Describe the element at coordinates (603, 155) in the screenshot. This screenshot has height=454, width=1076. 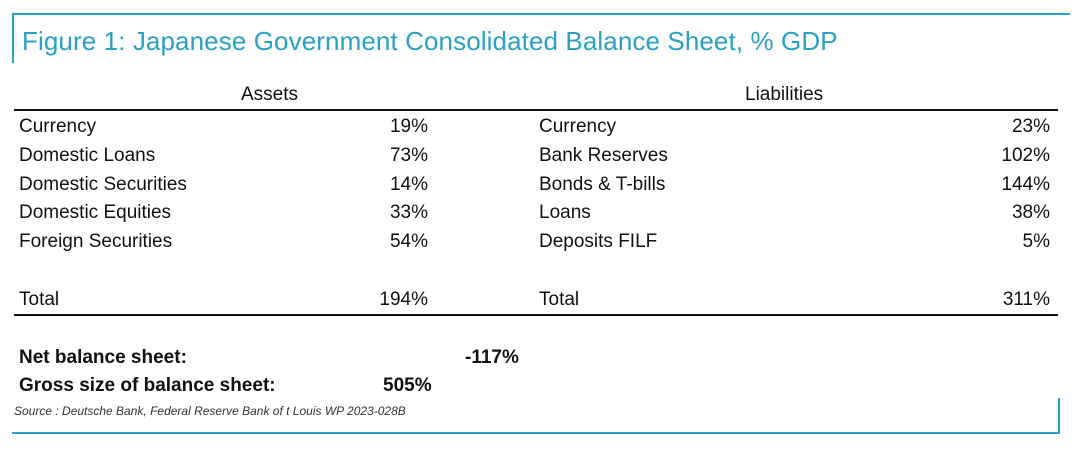
I see `liability-label: Bank Reserves` at that location.